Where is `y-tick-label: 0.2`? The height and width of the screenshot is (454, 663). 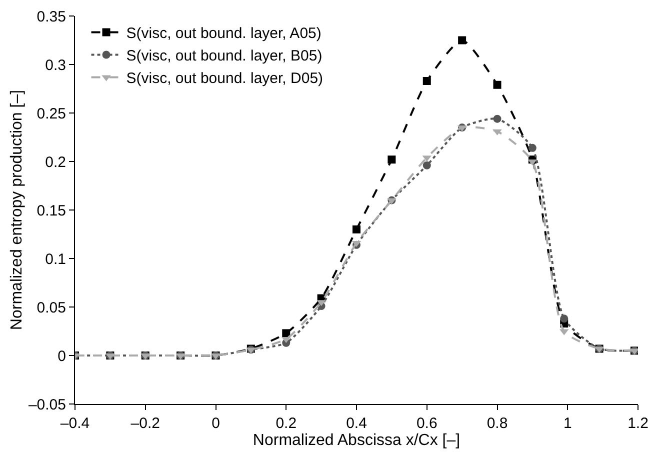 y-tick-label: 0.2 is located at coordinates (55, 162).